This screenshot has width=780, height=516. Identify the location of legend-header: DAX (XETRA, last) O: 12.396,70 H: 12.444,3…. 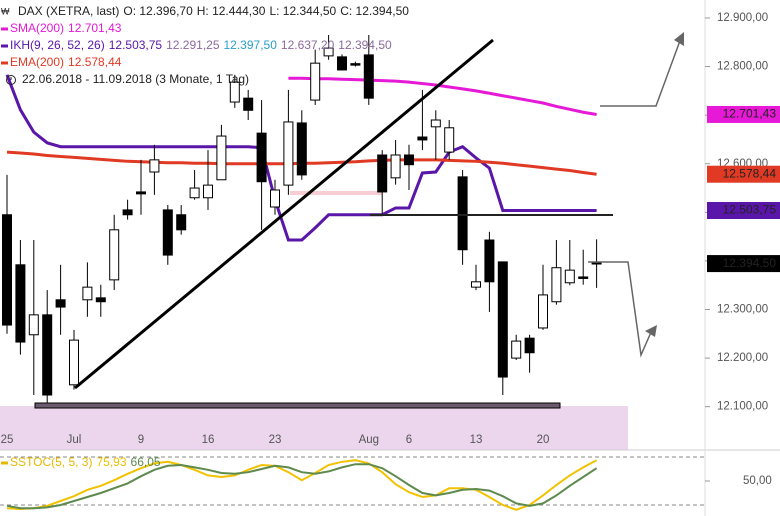
(213, 11).